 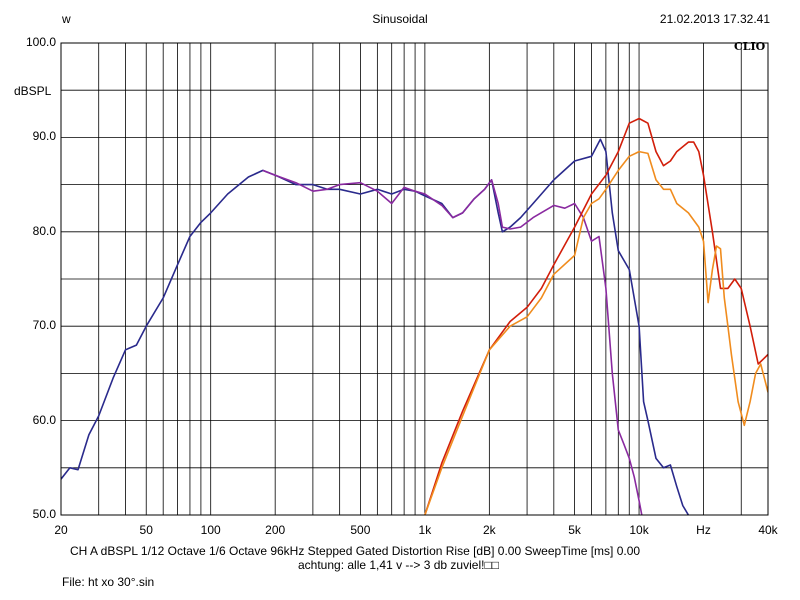 I want to click on y-axis-label: dBSPL, so click(x=33, y=91).